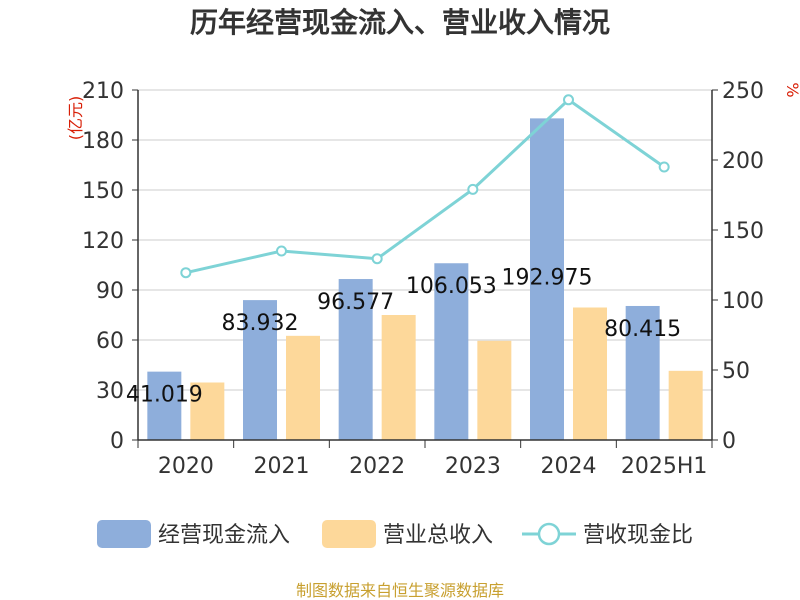 The image size is (800, 600). I want to click on left-axis-tick-label: 60, so click(110, 341).